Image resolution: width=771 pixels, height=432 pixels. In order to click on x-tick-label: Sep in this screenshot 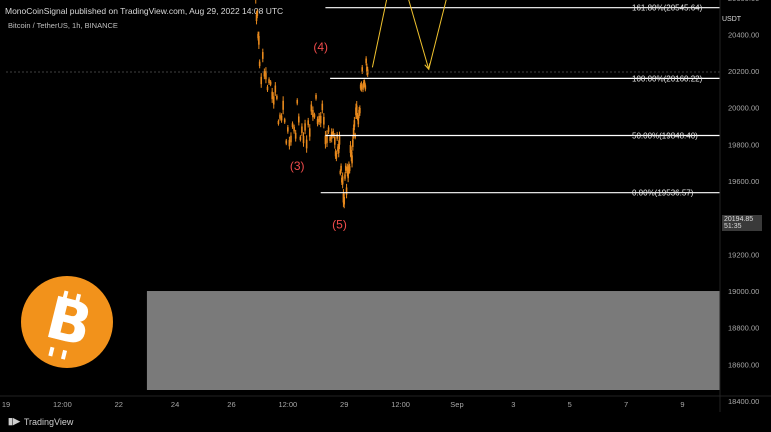, I will do `click(456, 404)`.